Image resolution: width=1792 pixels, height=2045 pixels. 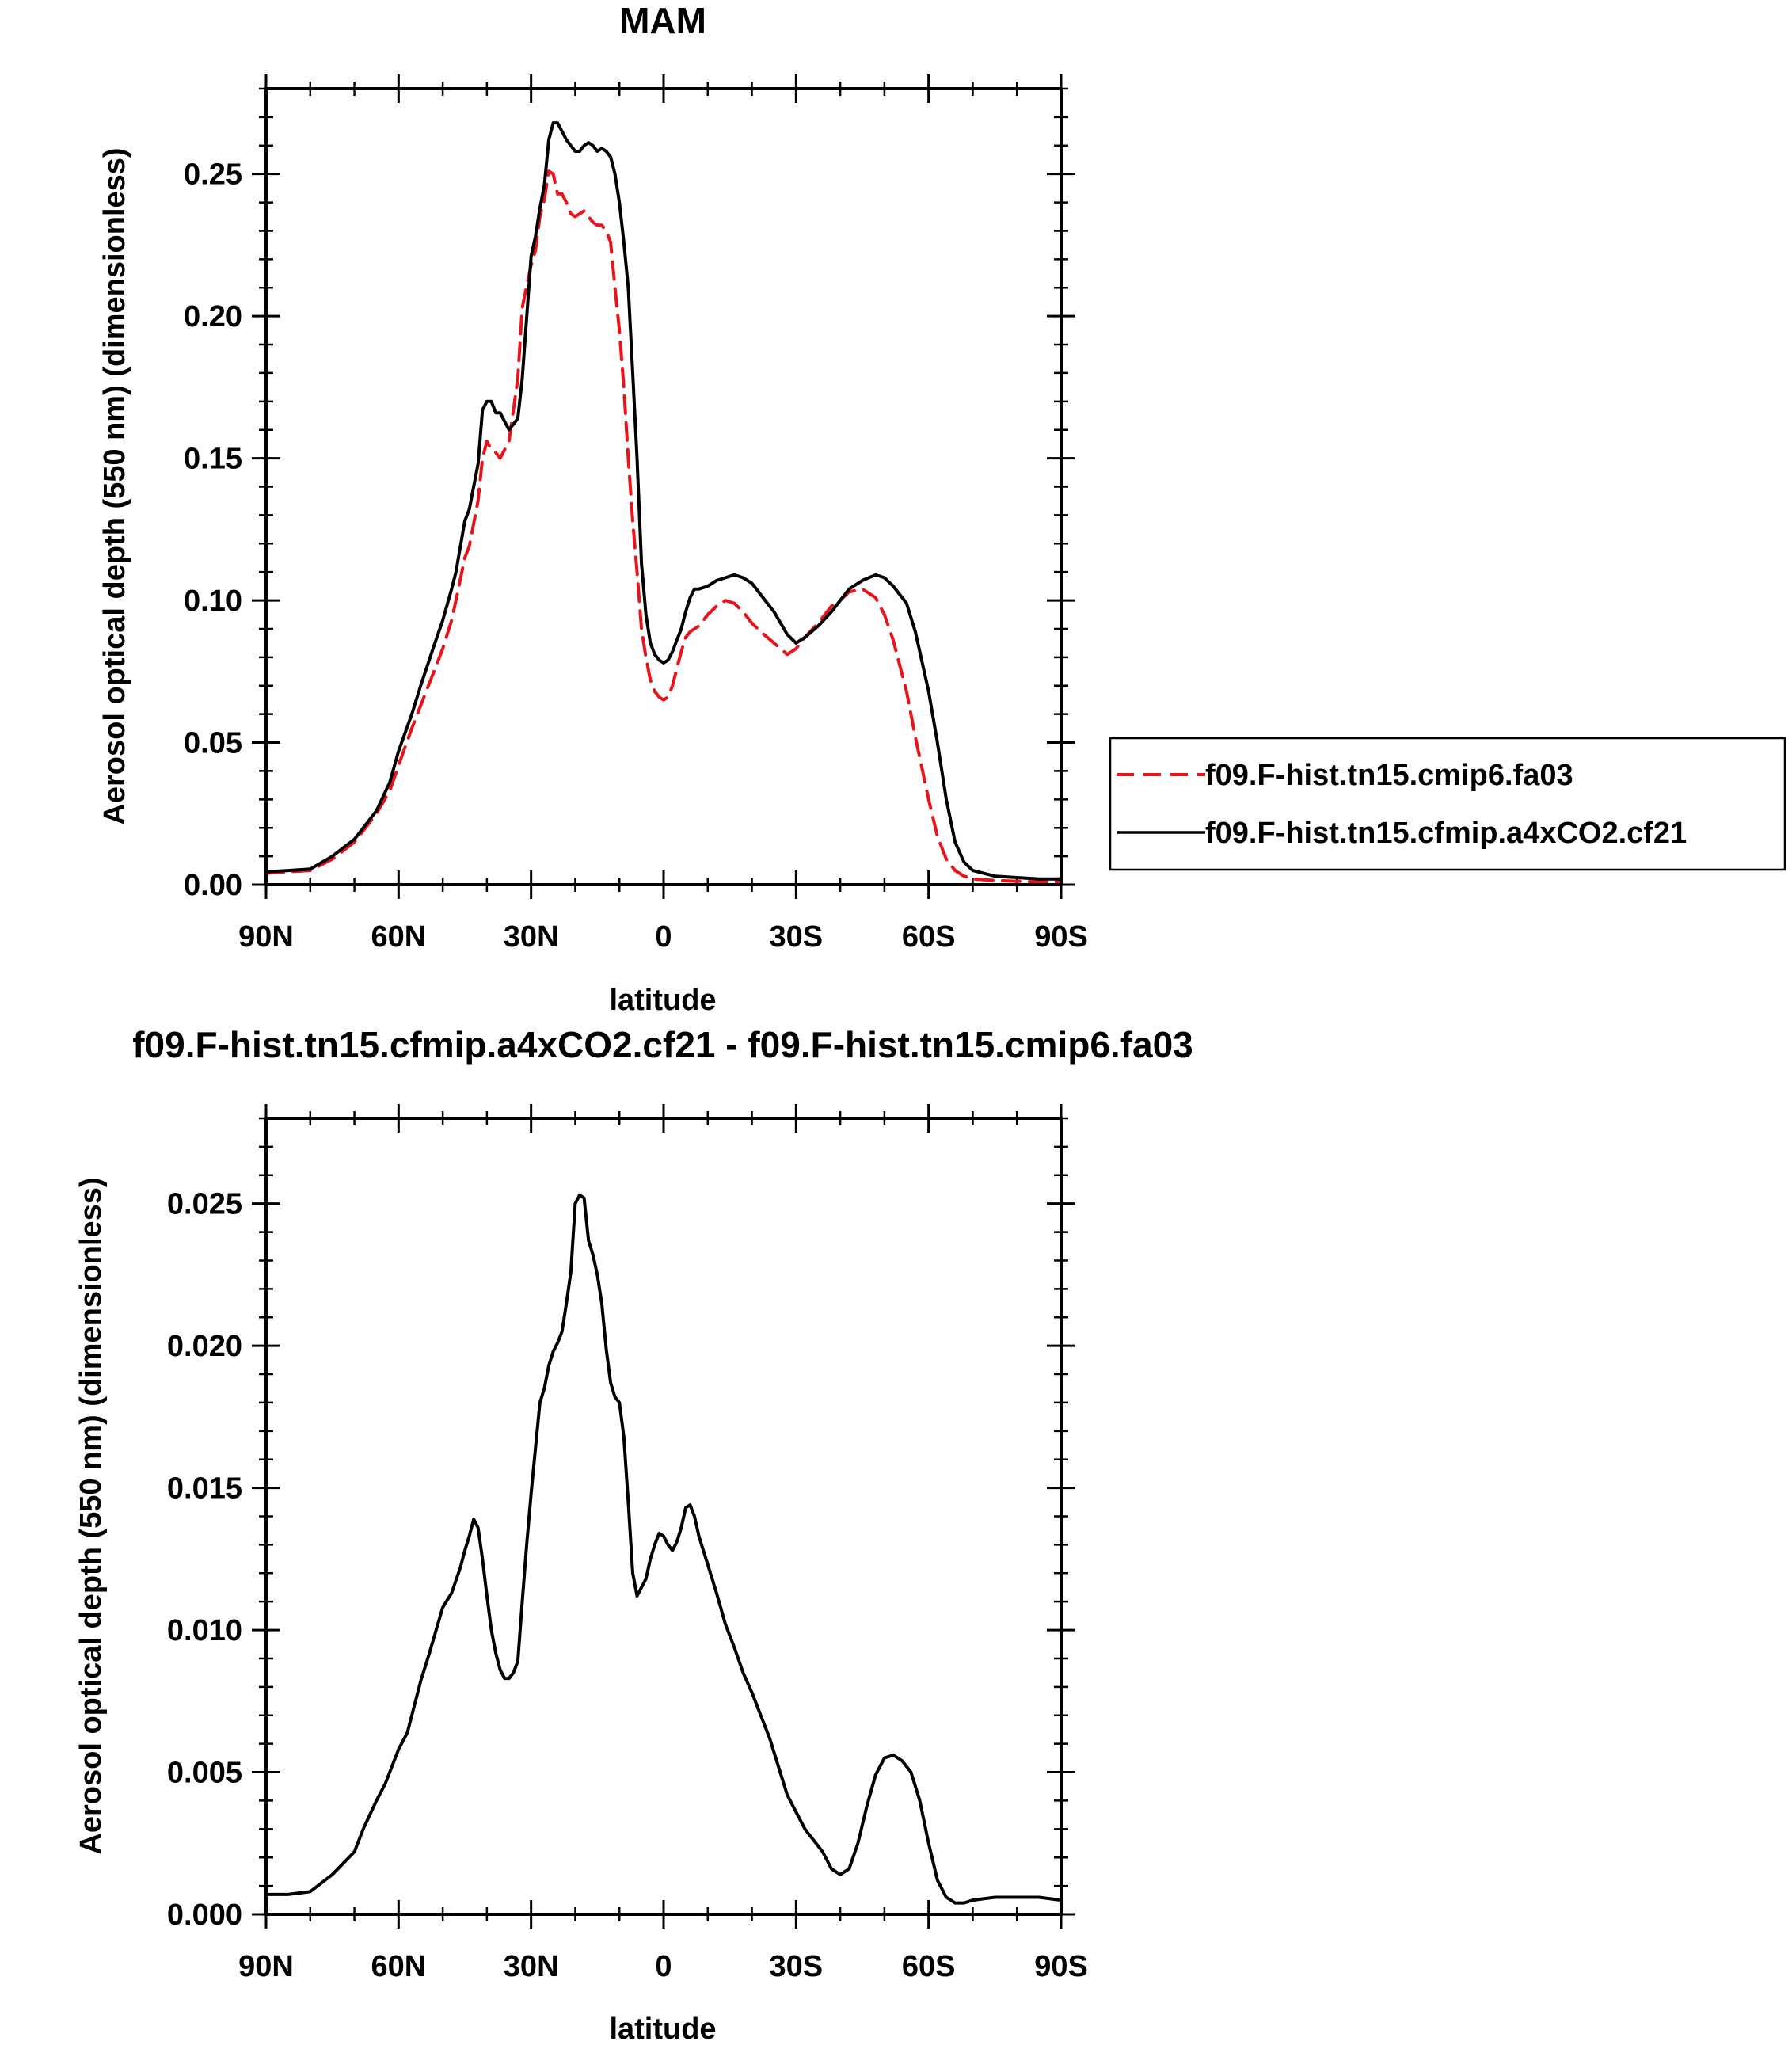 I want to click on bottom-x-tick-label: 0, so click(x=663, y=1966).